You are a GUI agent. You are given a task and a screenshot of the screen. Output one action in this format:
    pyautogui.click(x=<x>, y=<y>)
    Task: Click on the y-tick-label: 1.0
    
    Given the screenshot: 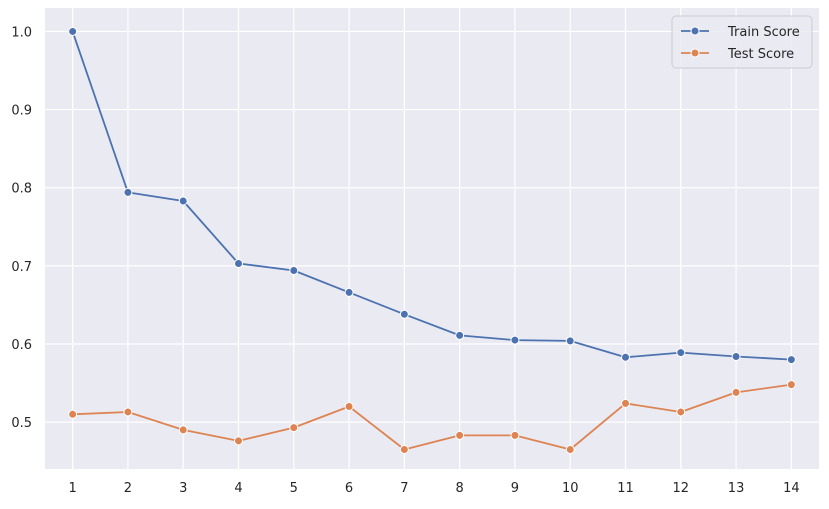 What is the action you would take?
    pyautogui.click(x=21, y=32)
    